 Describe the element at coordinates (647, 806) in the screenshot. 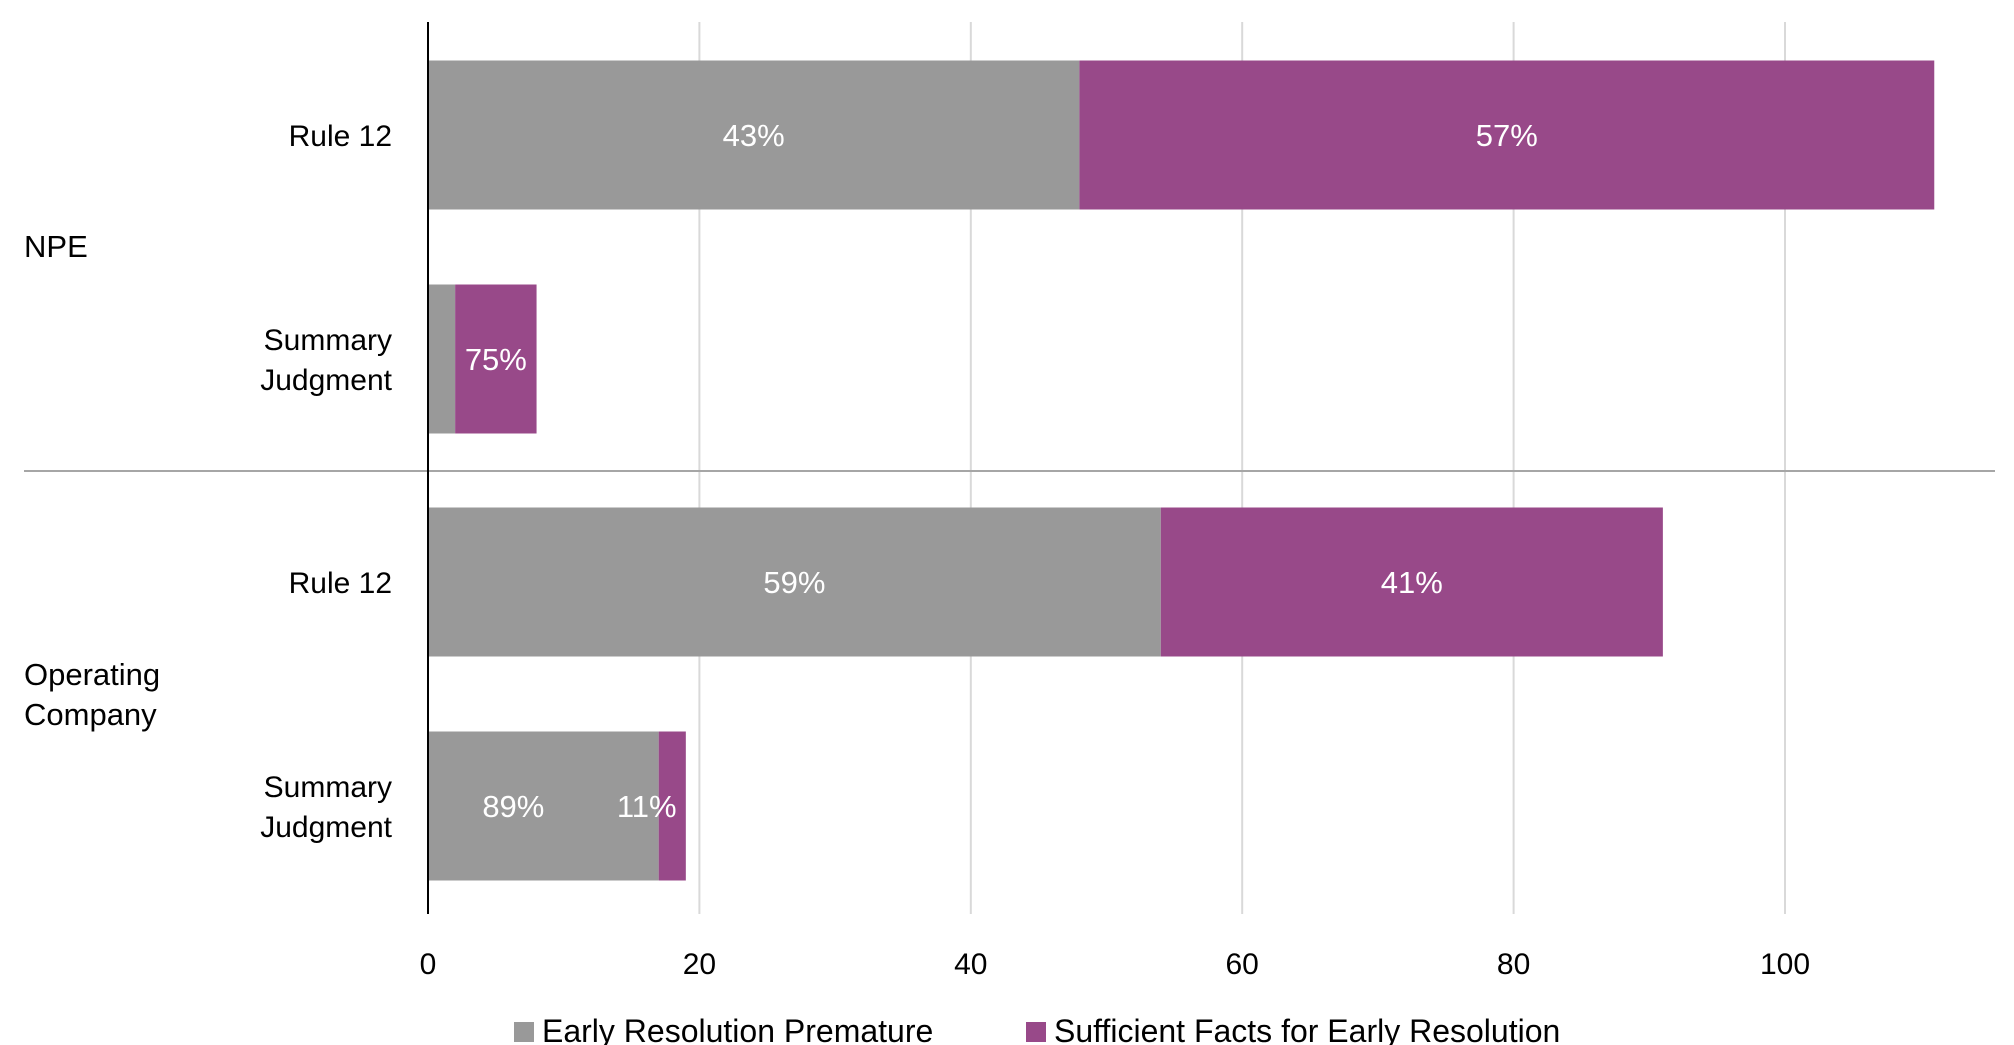

I see `data-label: 11%` at that location.